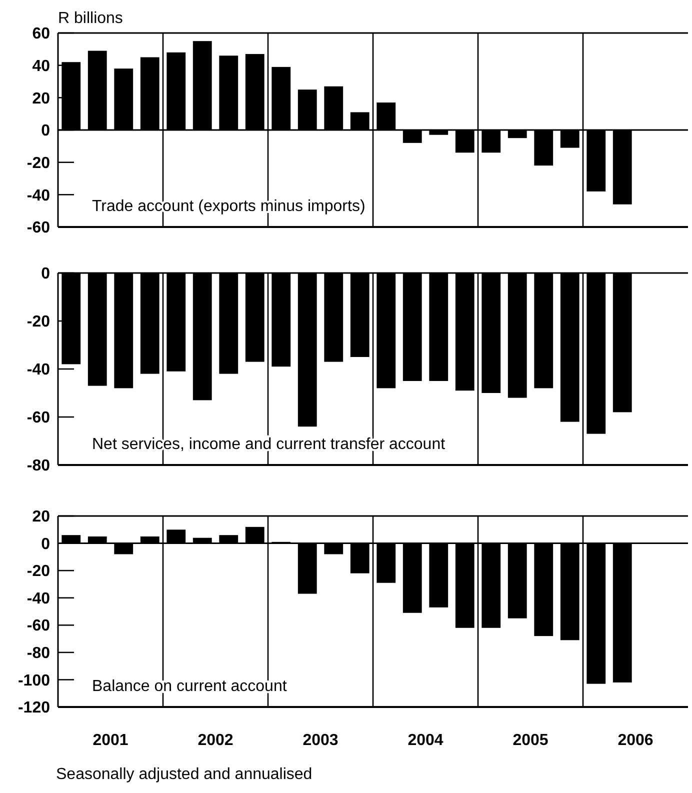 This screenshot has width=692, height=793. I want to click on y-tick-label: -100, so click(34, 681).